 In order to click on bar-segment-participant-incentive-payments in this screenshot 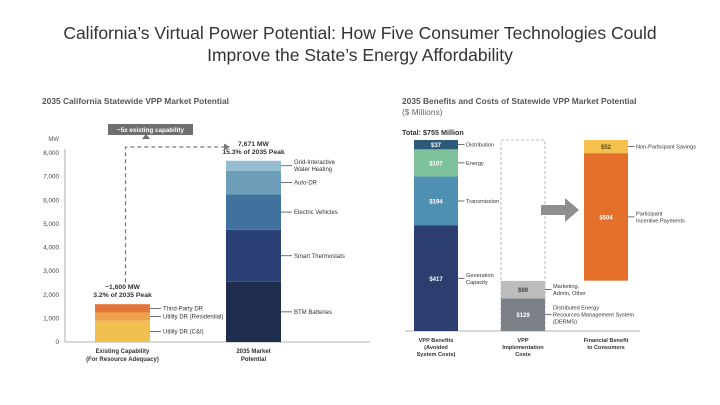, I will do `click(606, 217)`.